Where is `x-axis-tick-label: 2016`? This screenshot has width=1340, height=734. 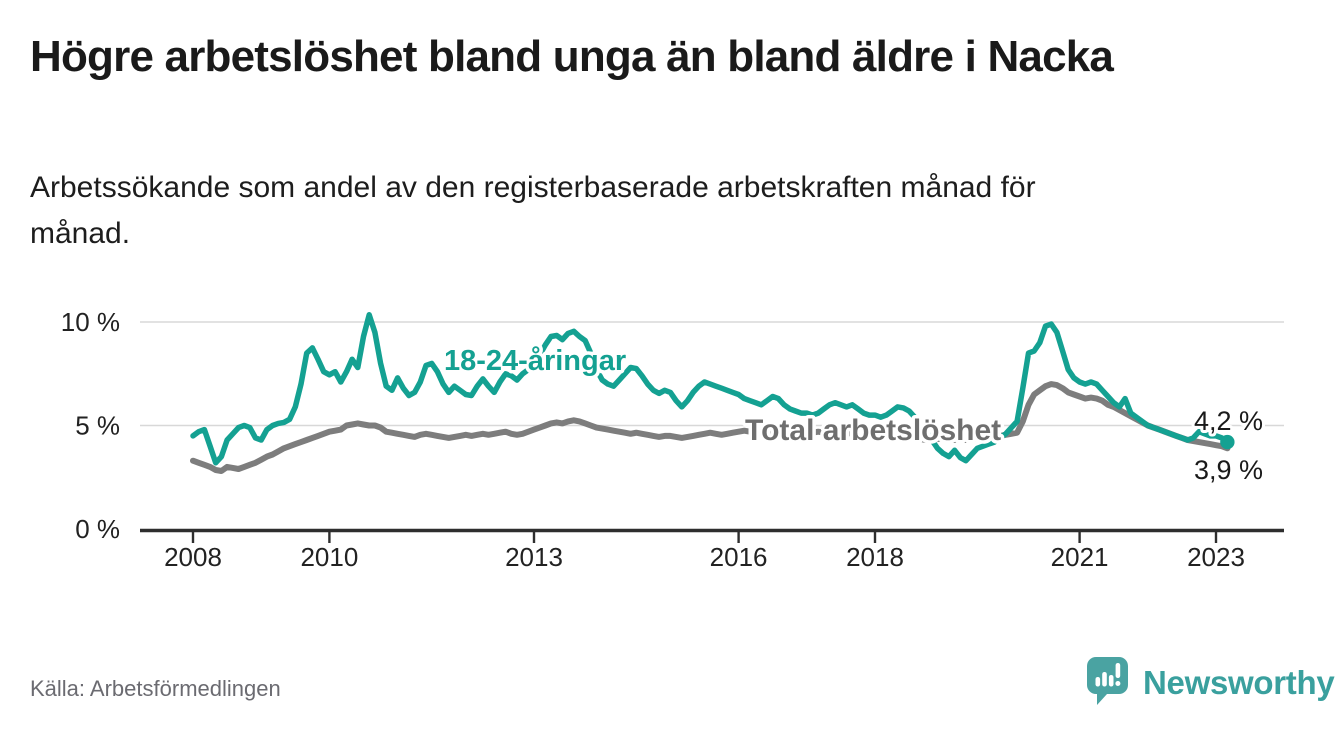
x-axis-tick-label: 2016 is located at coordinates (739, 557).